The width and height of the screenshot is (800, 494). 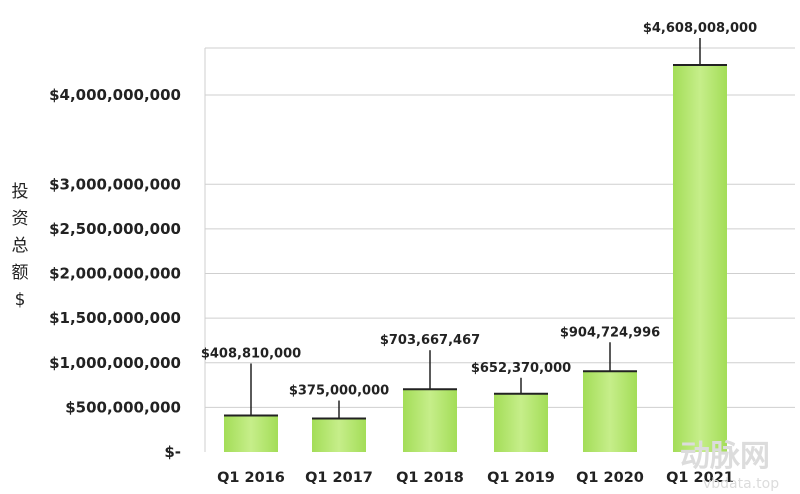 What do you see at coordinates (20, 300) in the screenshot?
I see `y-axis-label-char: $` at bounding box center [20, 300].